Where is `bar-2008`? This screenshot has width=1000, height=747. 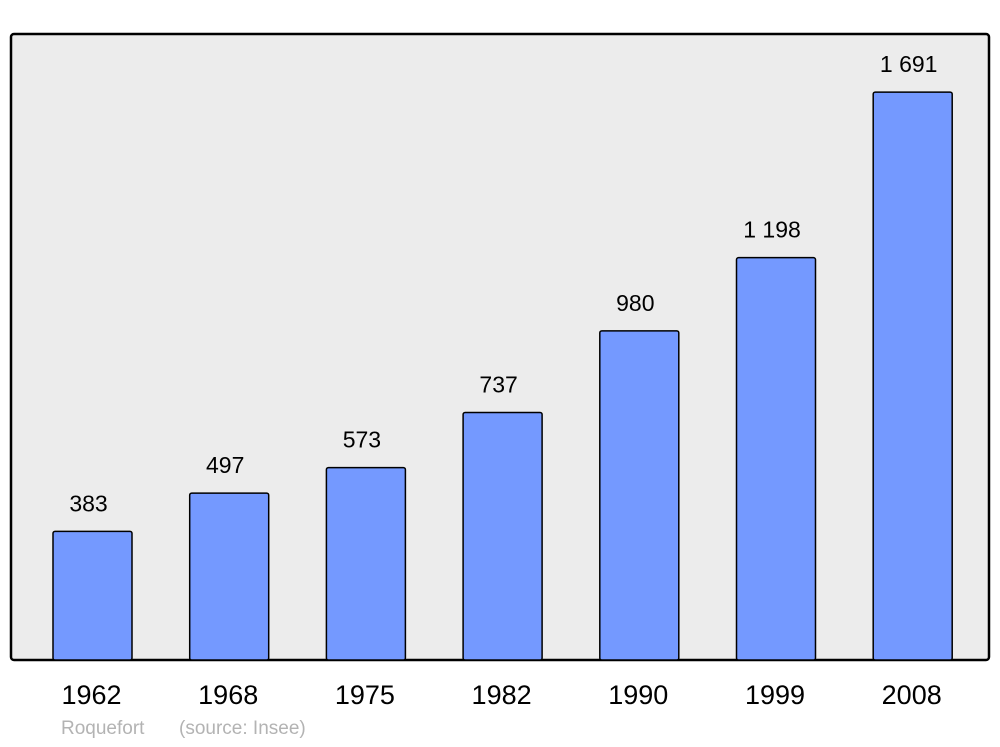
bar-2008 is located at coordinates (912, 376).